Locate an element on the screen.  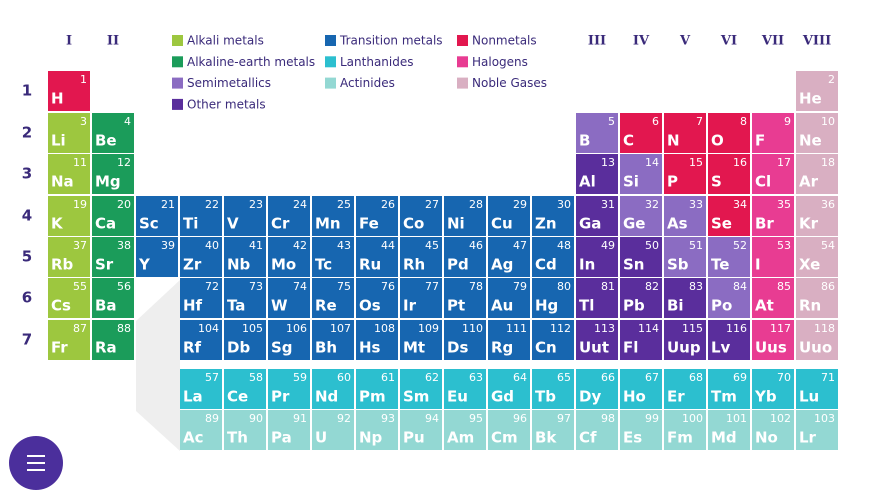
element-cell: 83 Bi is located at coordinates (685, 298).